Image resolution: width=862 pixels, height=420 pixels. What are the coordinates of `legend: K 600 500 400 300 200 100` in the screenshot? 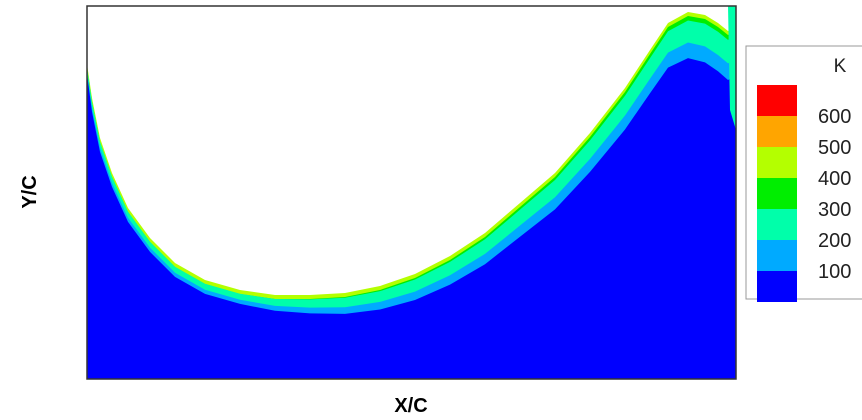 It's located at (803, 173).